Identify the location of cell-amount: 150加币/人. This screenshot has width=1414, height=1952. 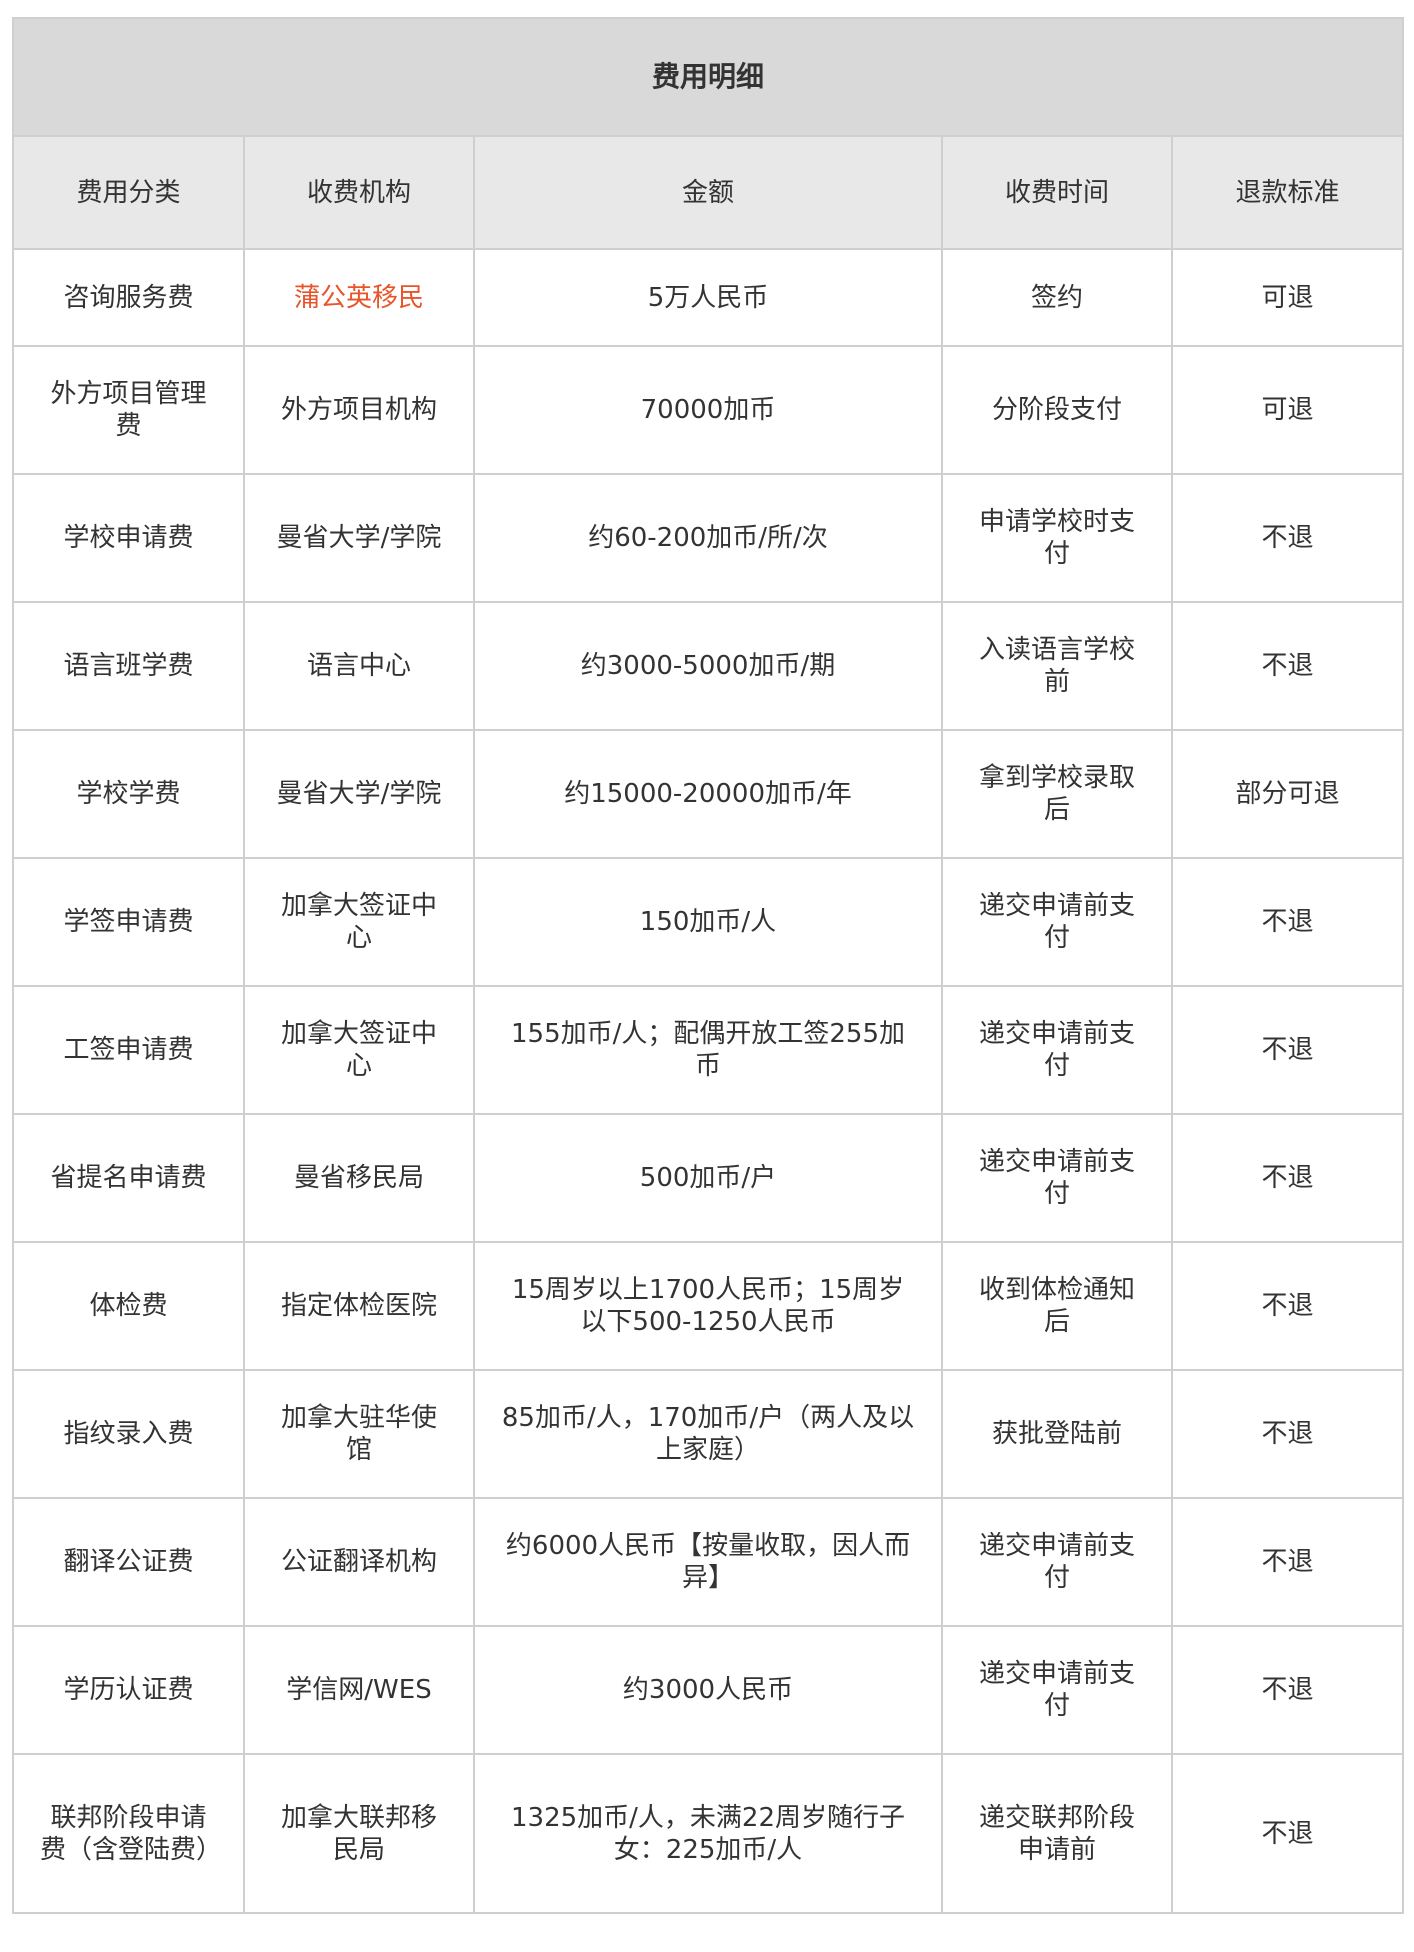
(708, 922).